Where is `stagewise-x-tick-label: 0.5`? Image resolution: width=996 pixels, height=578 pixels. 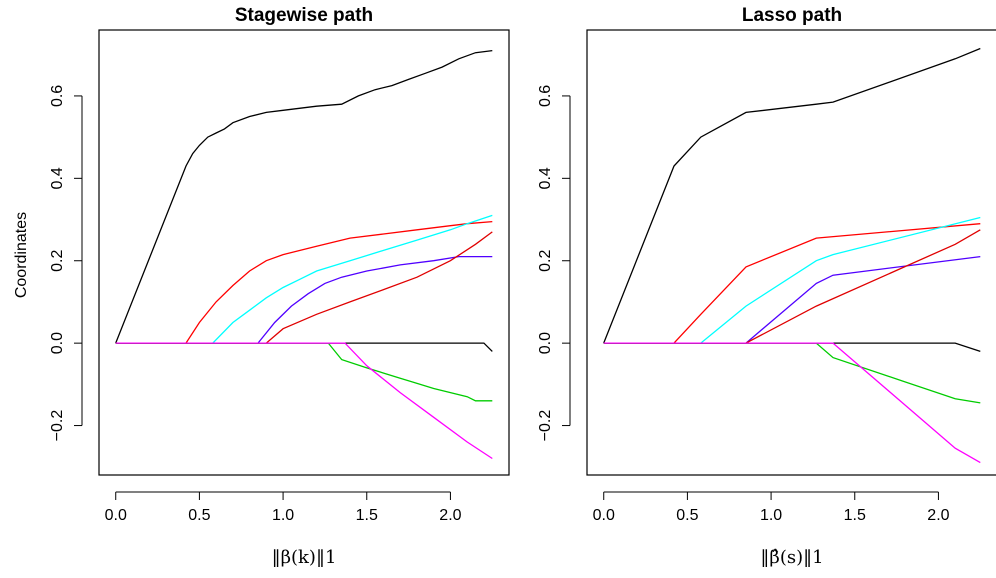 stagewise-x-tick-label: 0.5 is located at coordinates (199, 515).